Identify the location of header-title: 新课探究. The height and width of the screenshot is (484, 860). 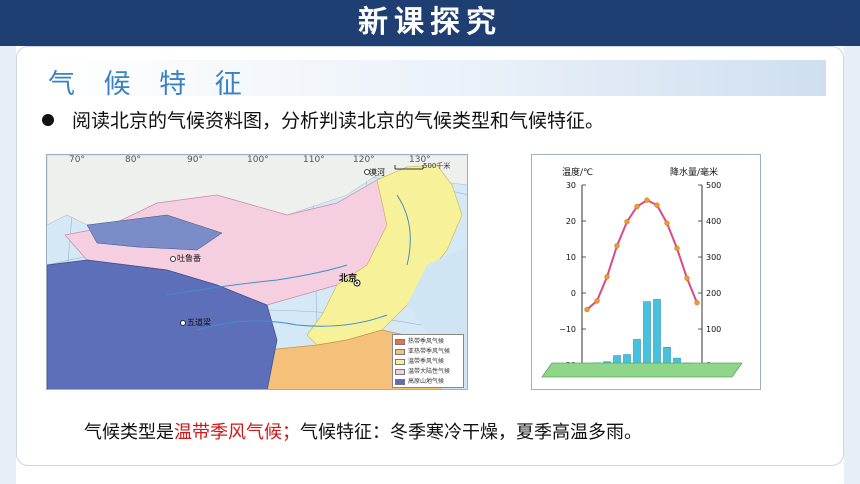
(430, 22).